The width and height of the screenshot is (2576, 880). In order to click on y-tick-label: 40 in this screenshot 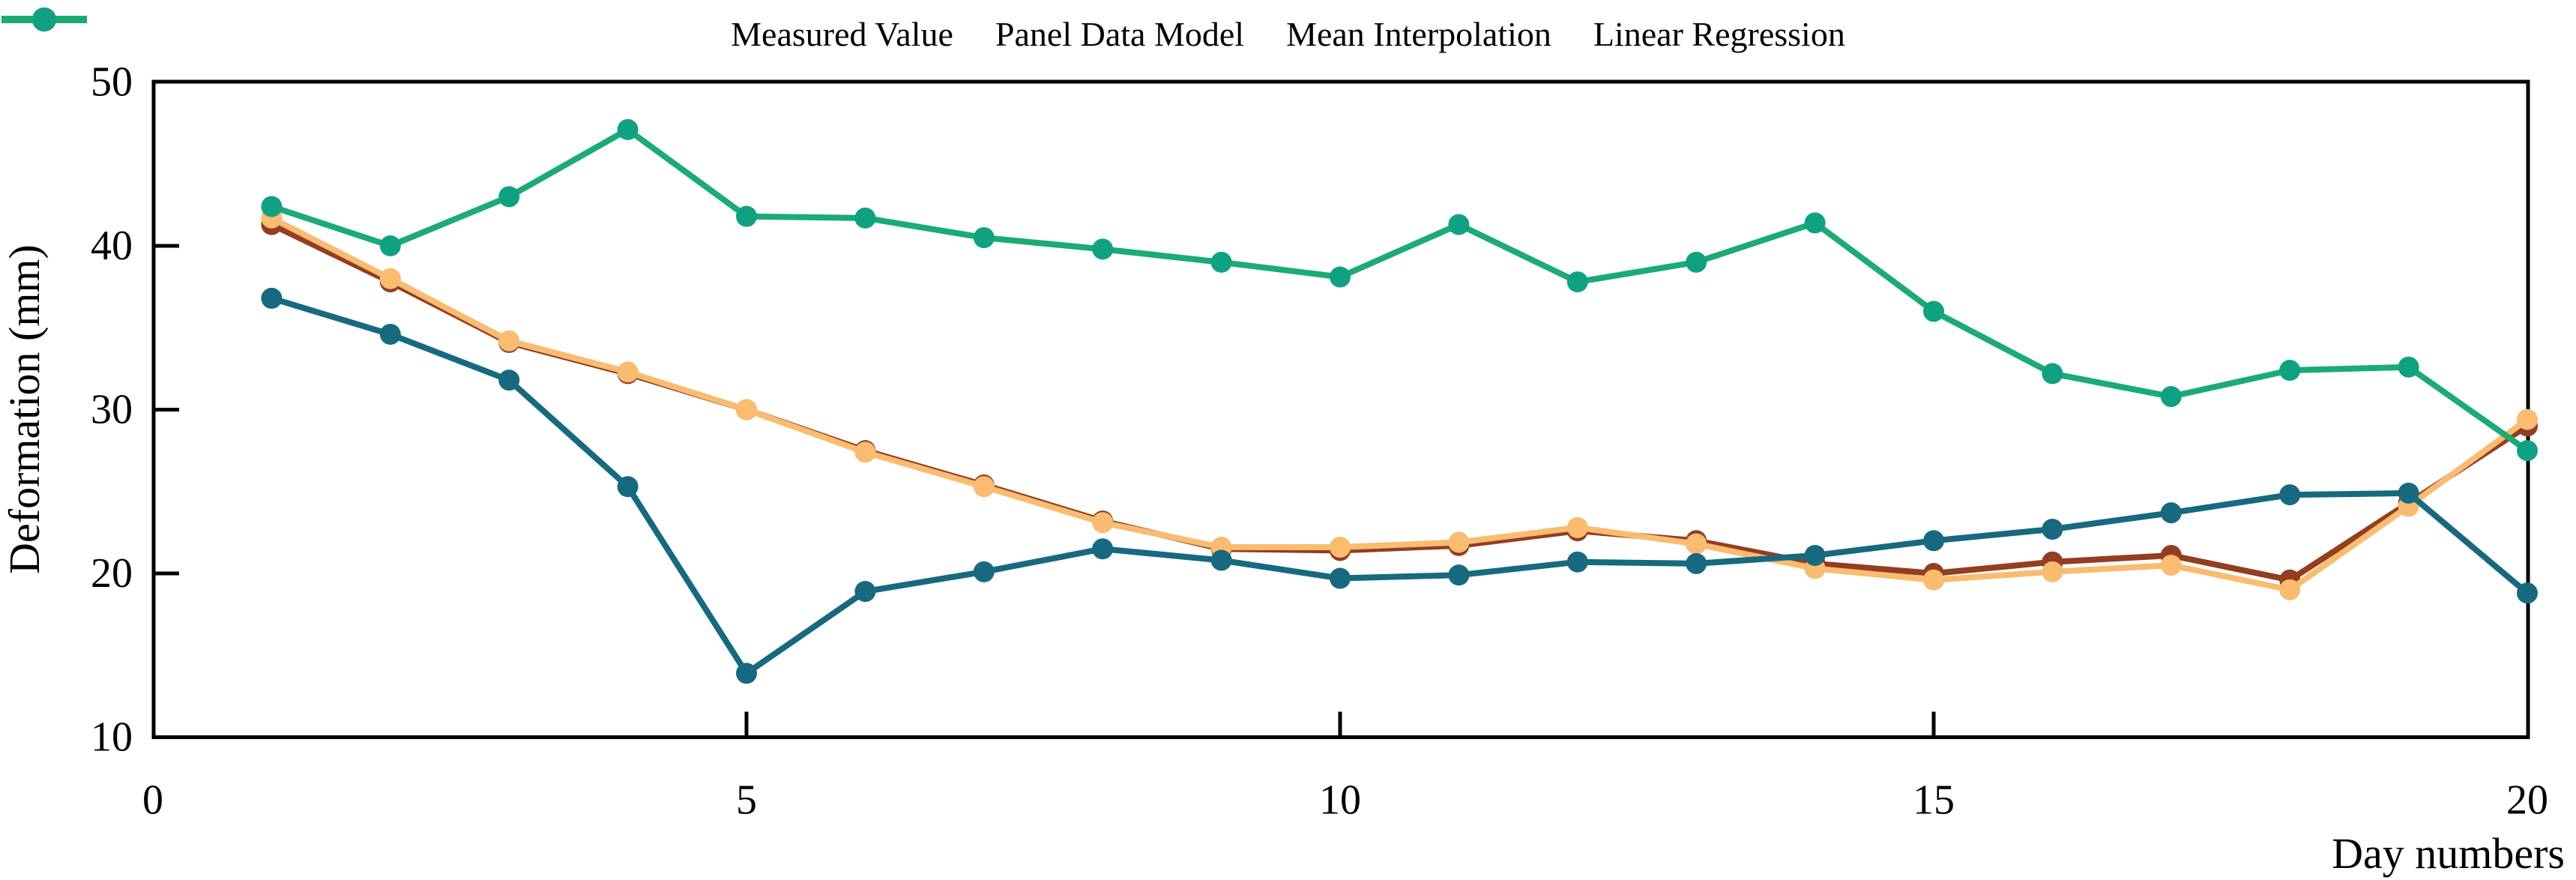, I will do `click(112, 246)`.